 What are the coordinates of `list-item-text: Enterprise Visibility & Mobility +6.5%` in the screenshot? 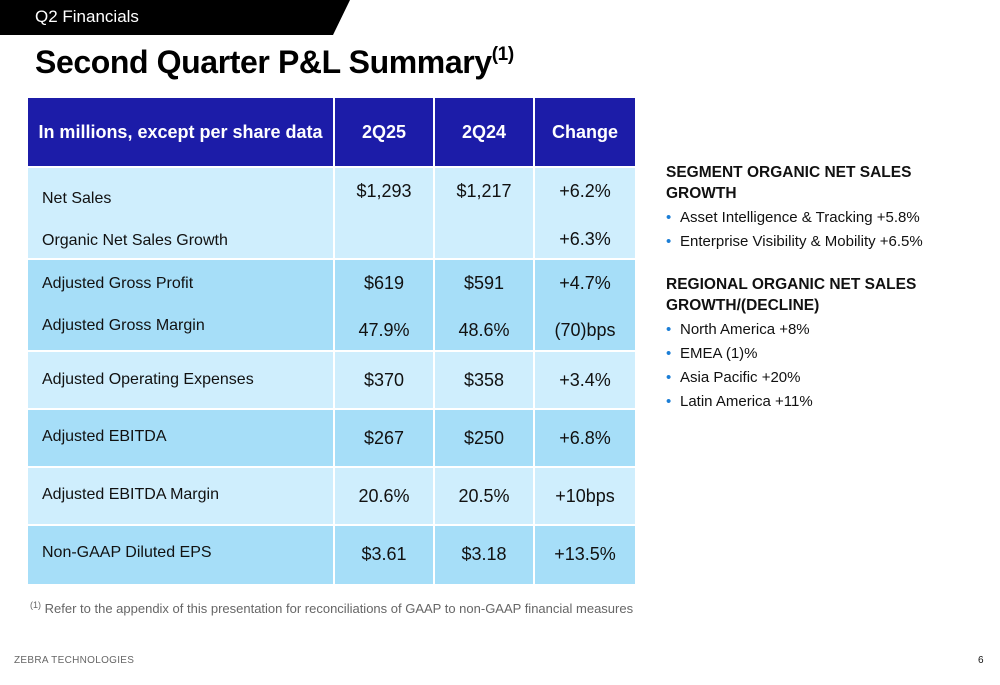 It's located at (801, 241).